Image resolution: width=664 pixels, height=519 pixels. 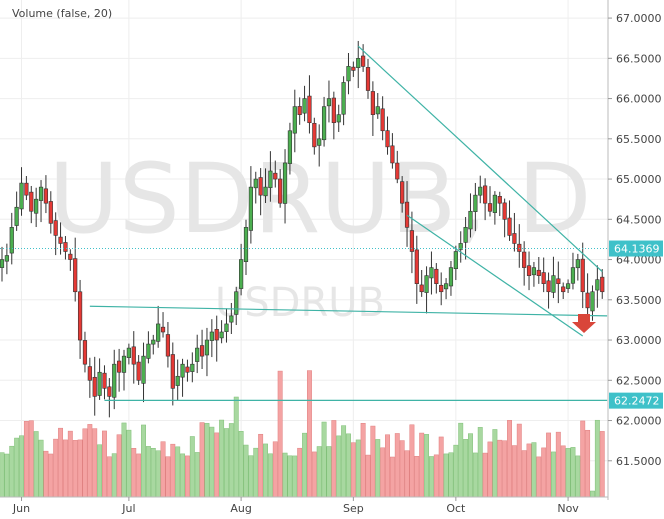 What do you see at coordinates (21, 508) in the screenshot?
I see `x-tick-label: Jun` at bounding box center [21, 508].